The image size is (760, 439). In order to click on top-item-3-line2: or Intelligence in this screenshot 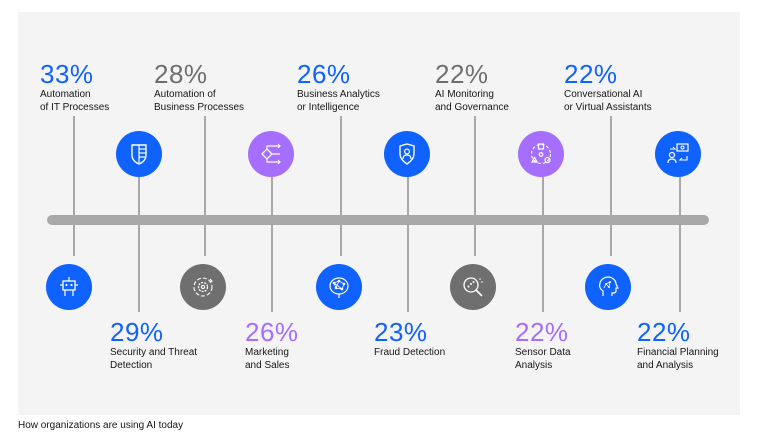, I will do `click(328, 107)`.